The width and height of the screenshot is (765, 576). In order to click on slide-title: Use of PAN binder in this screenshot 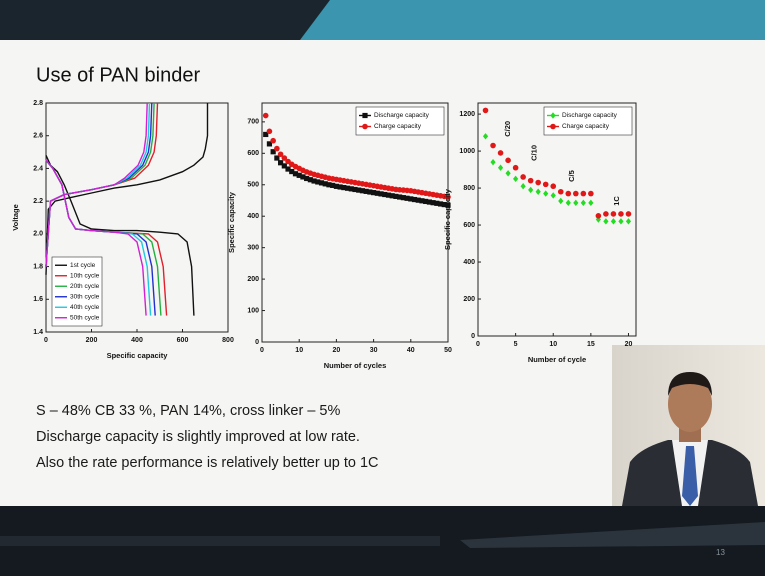, I will do `click(118, 75)`.